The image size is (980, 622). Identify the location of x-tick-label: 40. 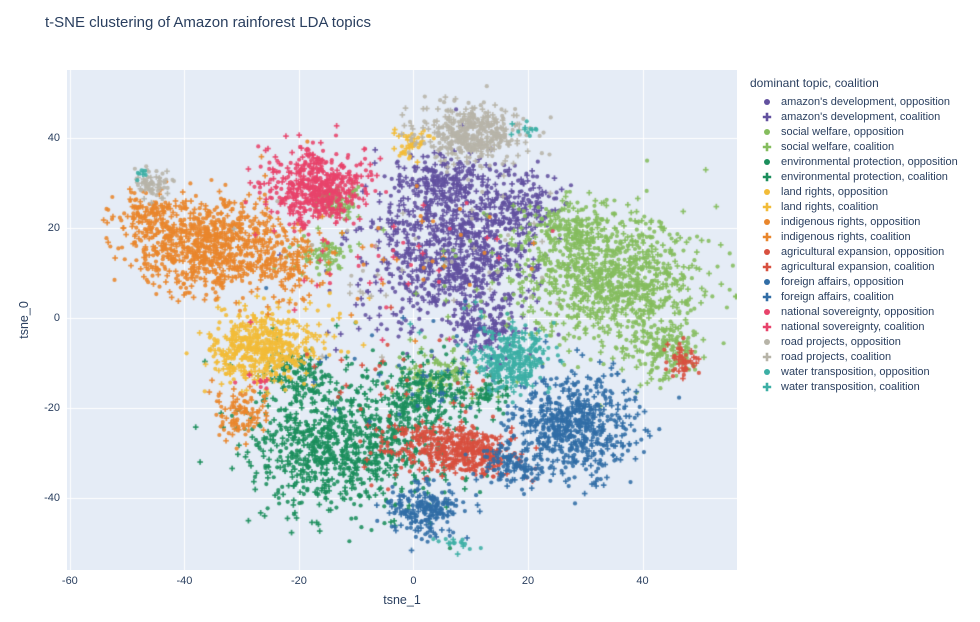
(642, 581).